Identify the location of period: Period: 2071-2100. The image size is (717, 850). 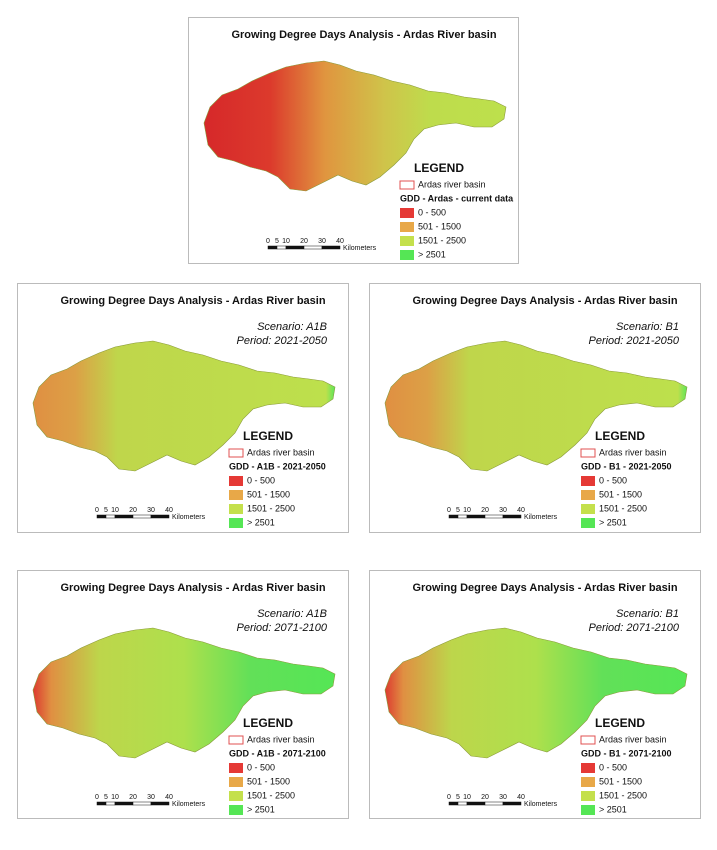
(633, 628).